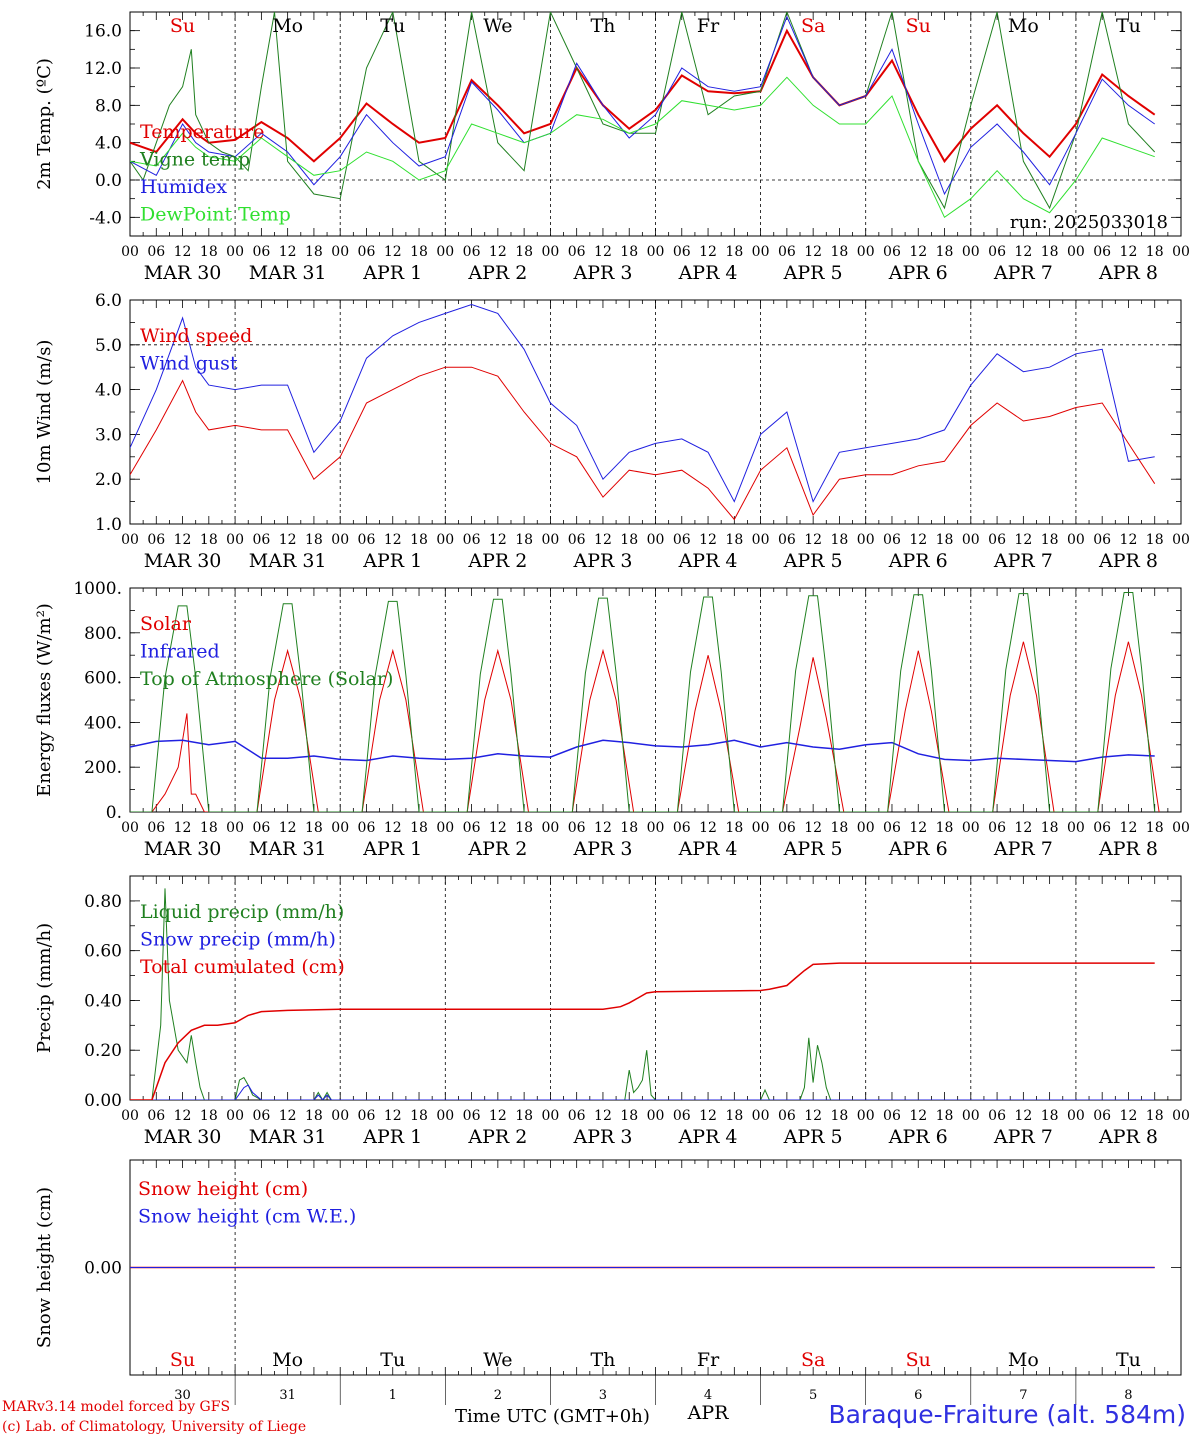 The height and width of the screenshot is (1440, 1194). I want to click on legend-entry: Snow precip (mm/h), so click(238, 940).